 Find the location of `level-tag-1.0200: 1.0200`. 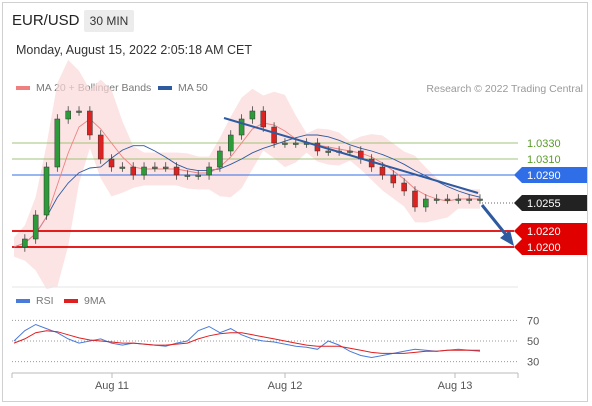

level-tag-1.0200: 1.0200 is located at coordinates (550, 247).